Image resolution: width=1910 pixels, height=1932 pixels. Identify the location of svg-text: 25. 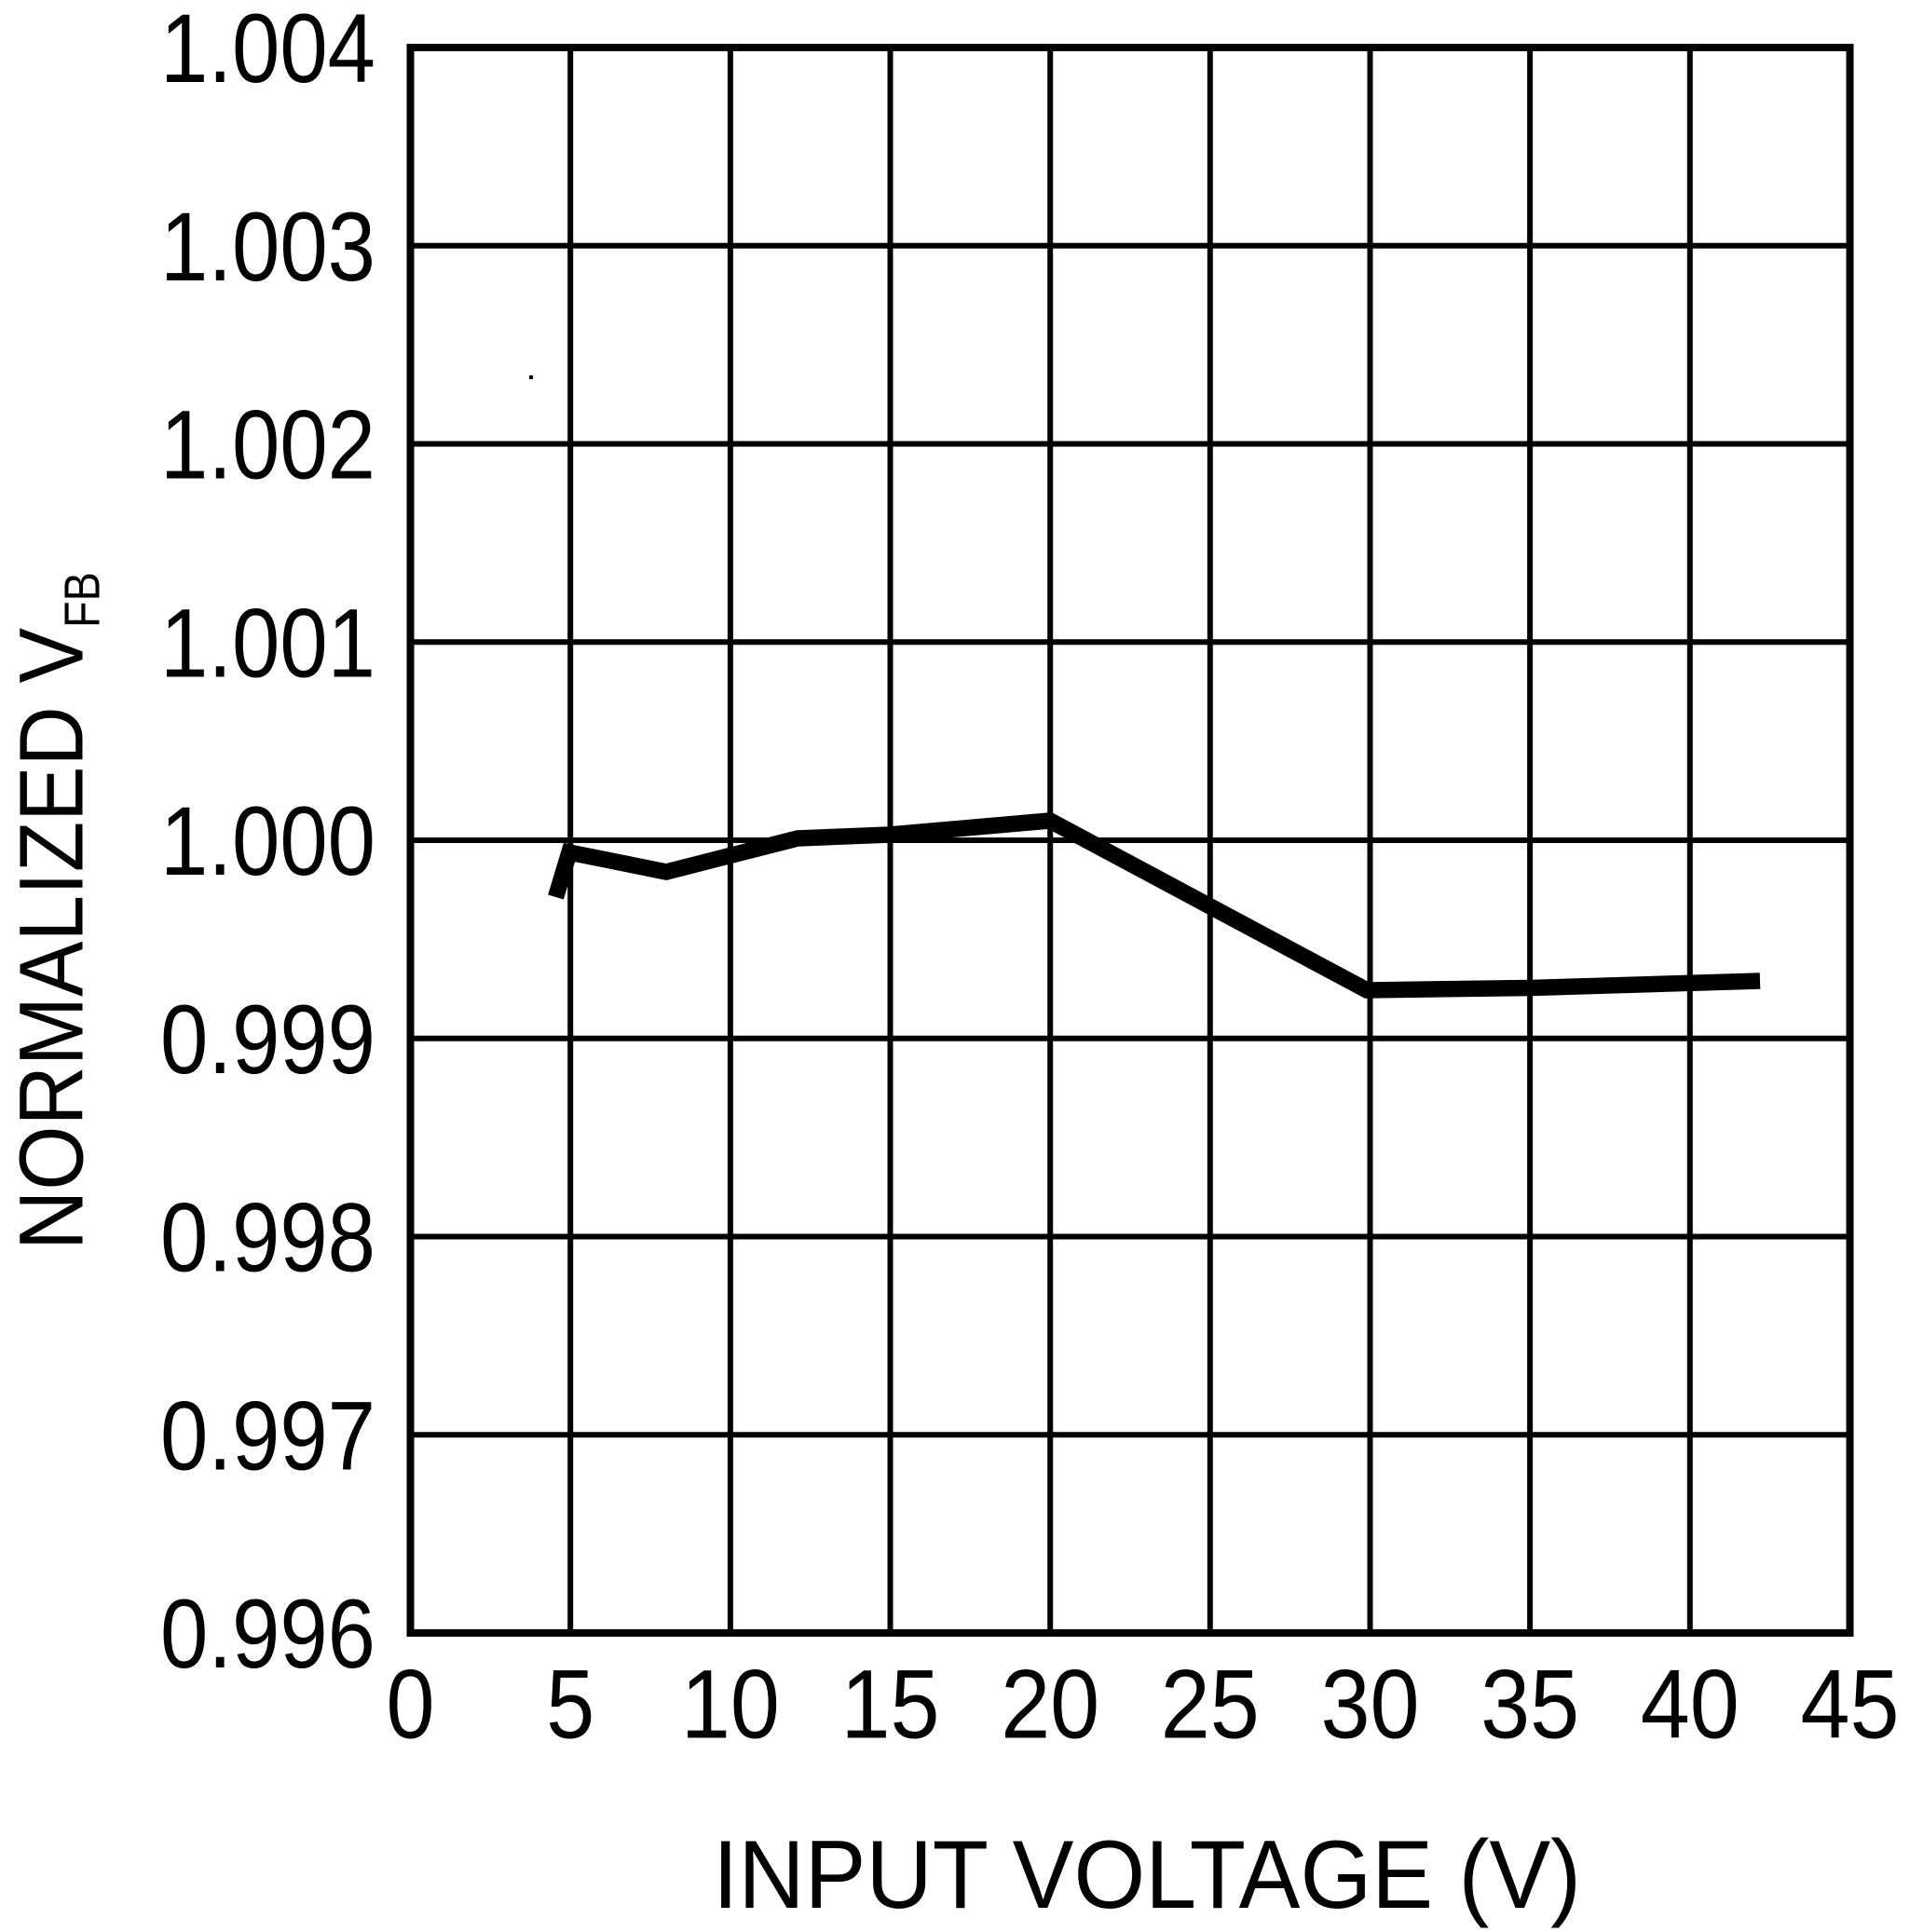
(1210, 1706).